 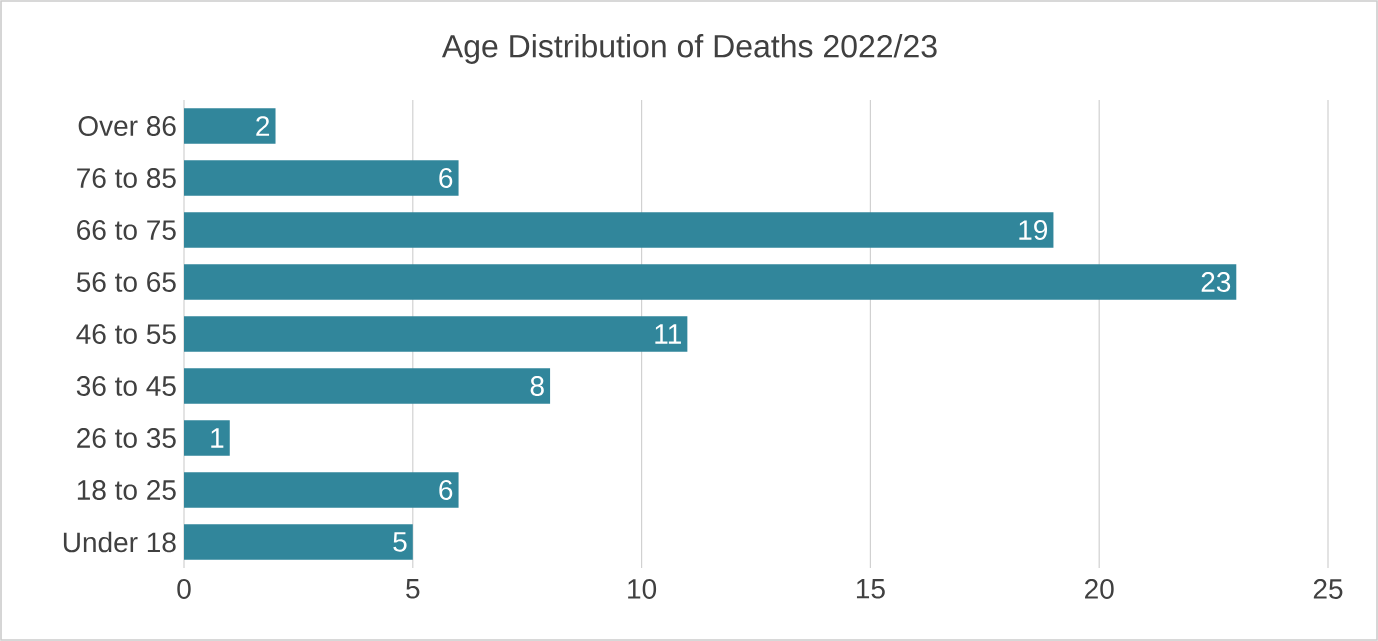 What do you see at coordinates (126, 334) in the screenshot?
I see `y-tick-label: 46 to 55` at bounding box center [126, 334].